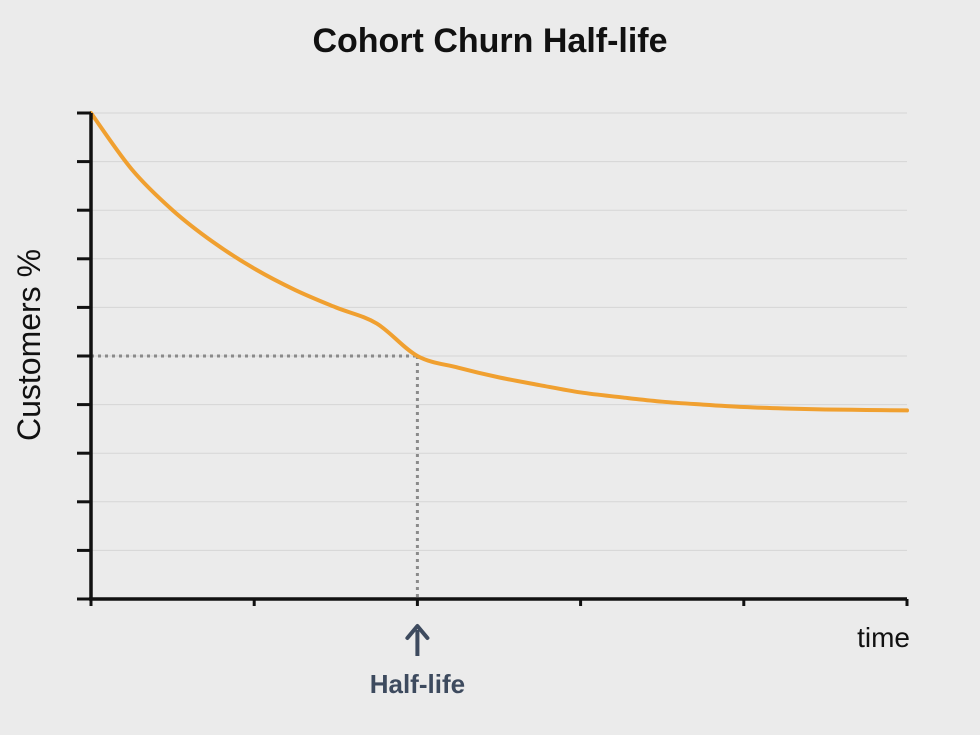 This screenshot has height=735, width=980. Describe the element at coordinates (29, 345) in the screenshot. I see `y-axis-label: Customers %` at that location.